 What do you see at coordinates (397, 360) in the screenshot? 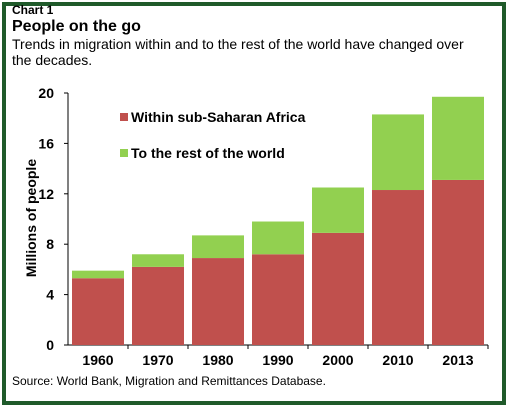
I see `x-tick-label: 2010` at bounding box center [397, 360].